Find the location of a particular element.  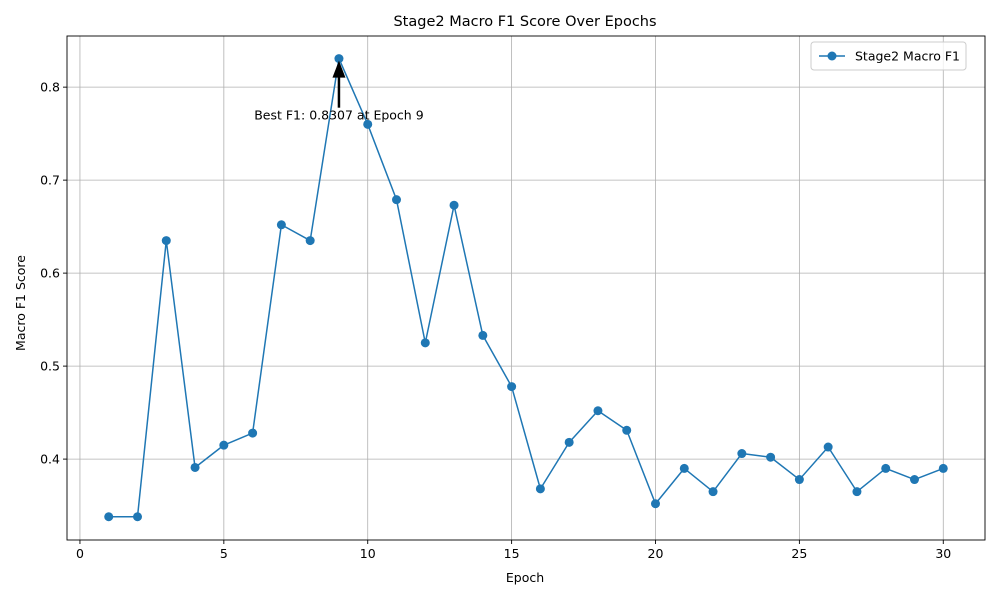

x-tick-label: 0 is located at coordinates (80, 553).